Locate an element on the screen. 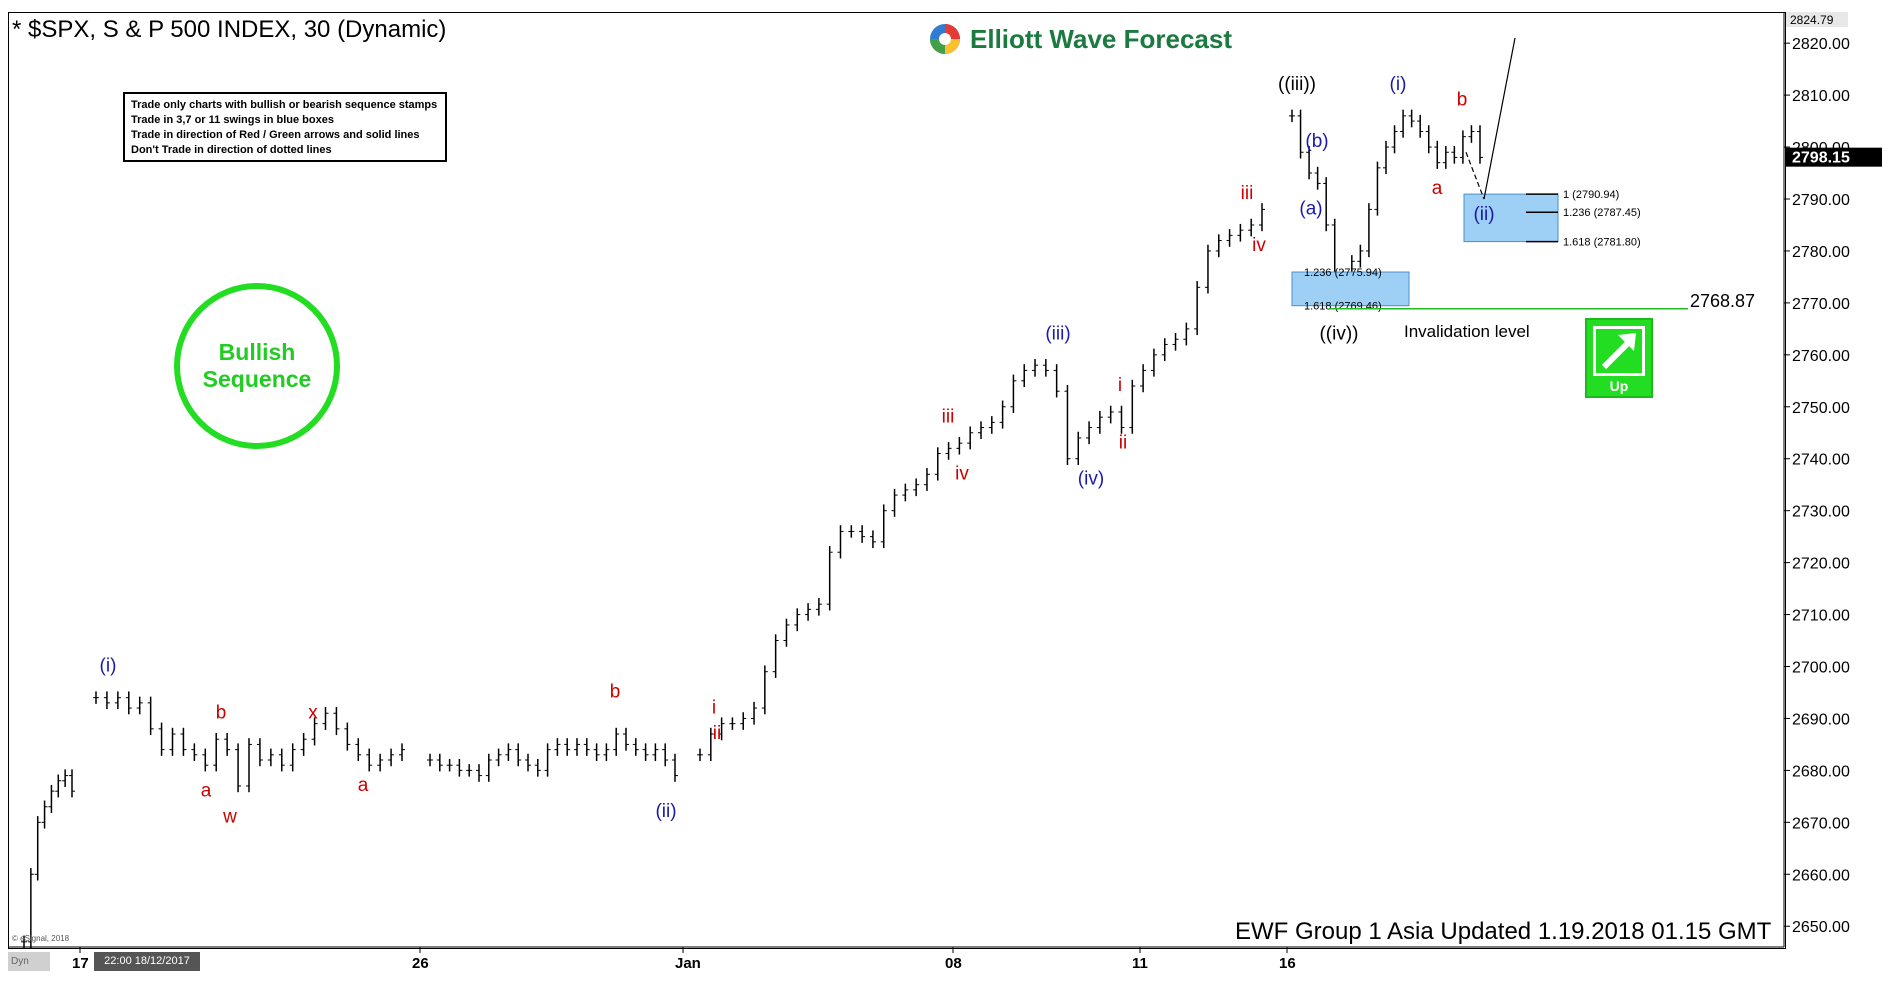 The height and width of the screenshot is (981, 1885). price-tick-label: 2650.00 is located at coordinates (1821, 927).